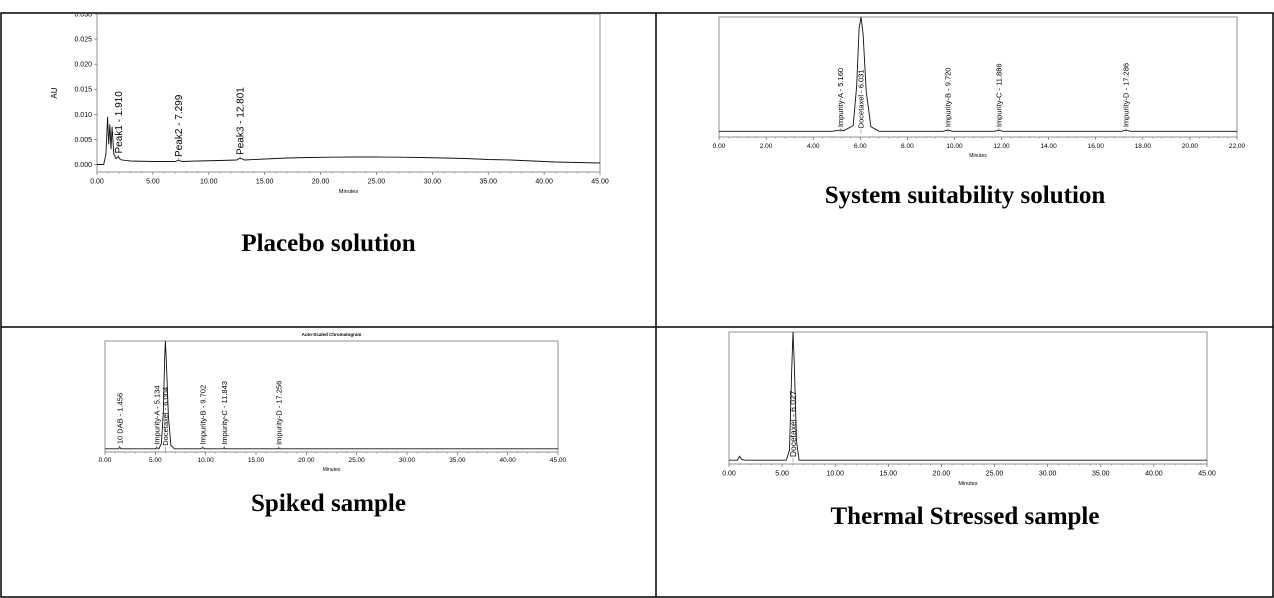  Describe the element at coordinates (813, 146) in the screenshot. I see `x-tick-label: 4.00` at that location.